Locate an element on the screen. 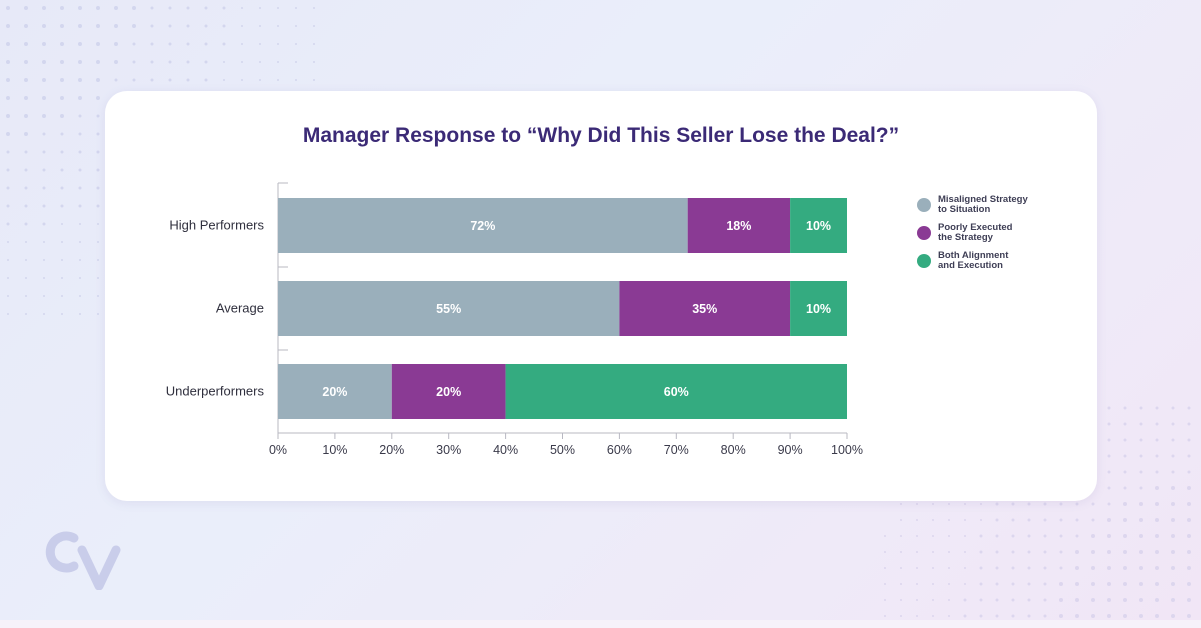 The image size is (1201, 628). legend-swatch is located at coordinates (924, 205).